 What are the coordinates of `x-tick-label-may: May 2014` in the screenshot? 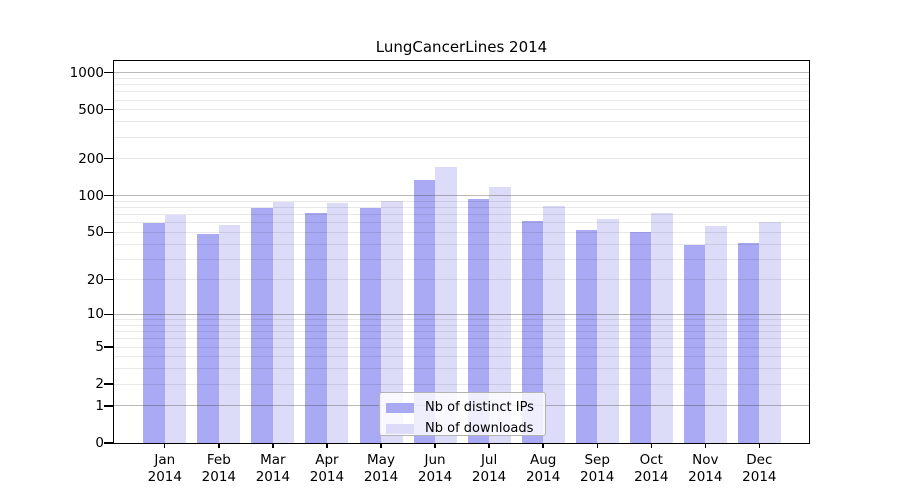 It's located at (381, 468).